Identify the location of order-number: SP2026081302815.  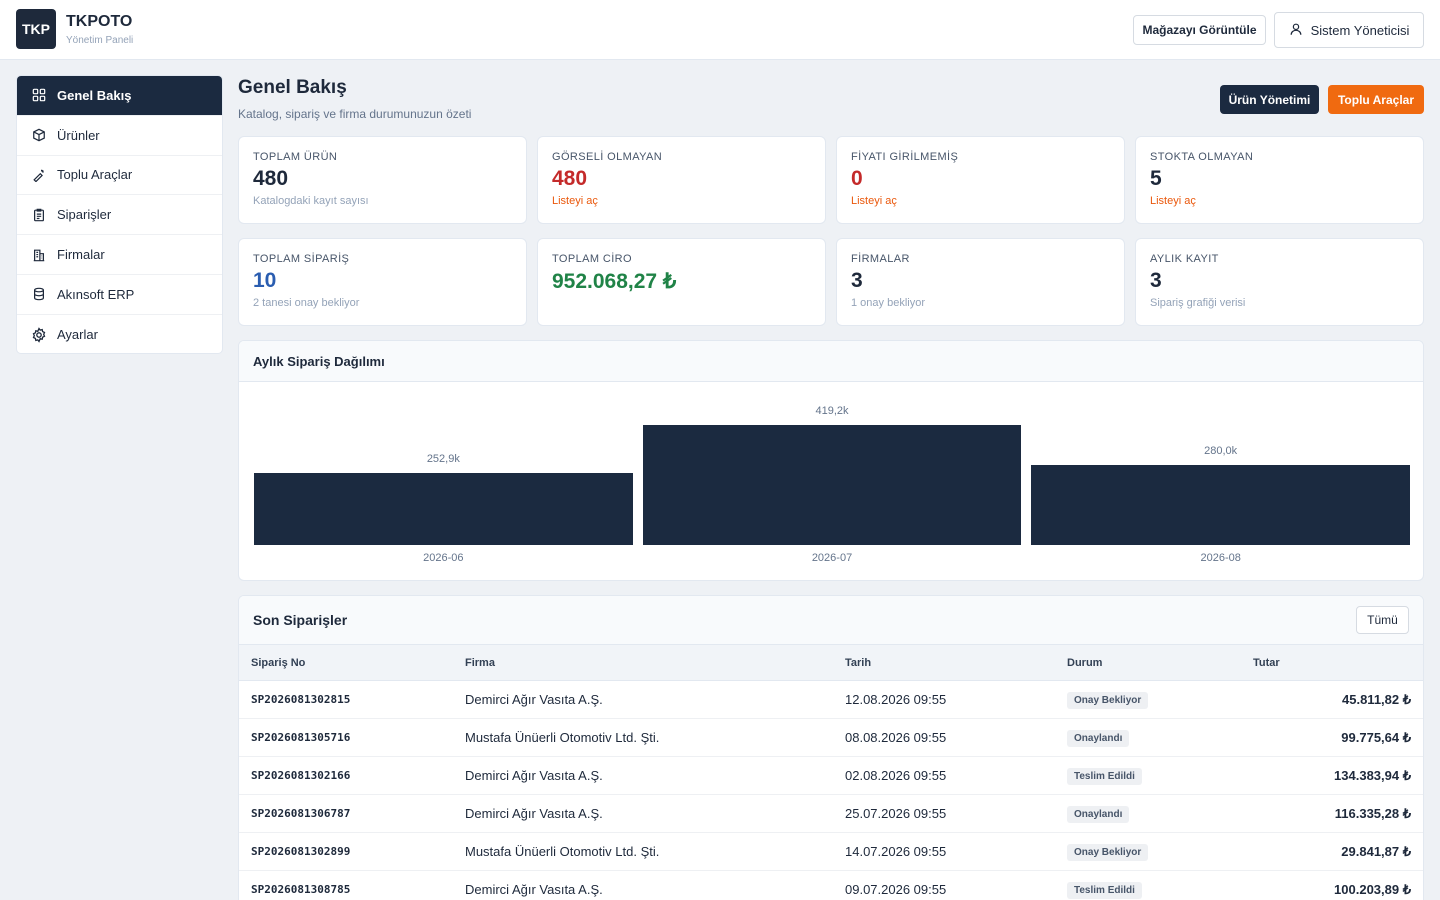
(352, 699).